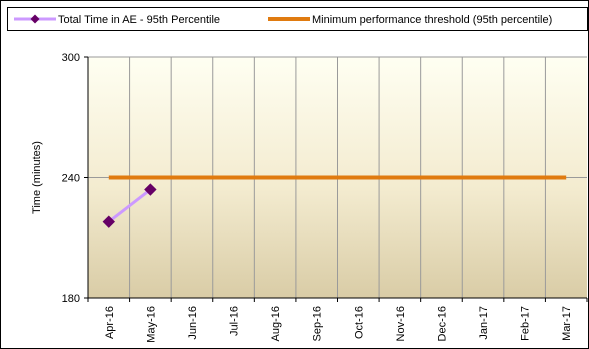 Image resolution: width=589 pixels, height=349 pixels. I want to click on series-95th-percentile-line, so click(129, 205).